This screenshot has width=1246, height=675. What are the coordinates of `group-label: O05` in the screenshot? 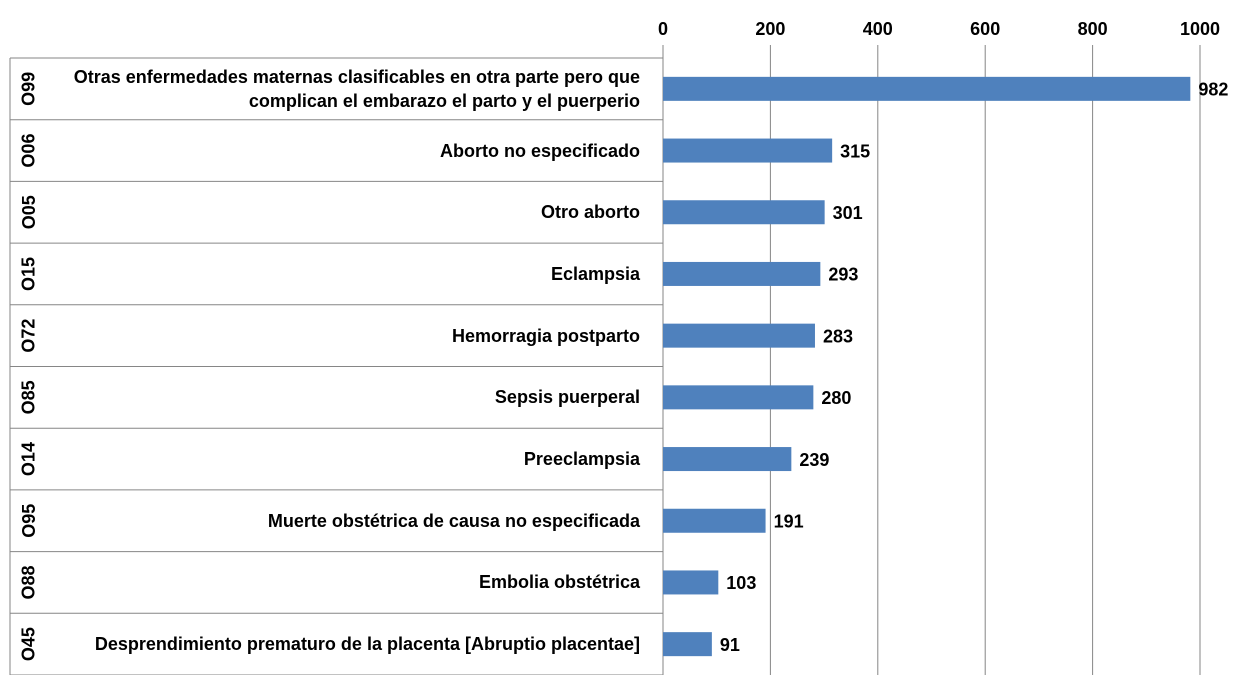 It's located at (29, 212).